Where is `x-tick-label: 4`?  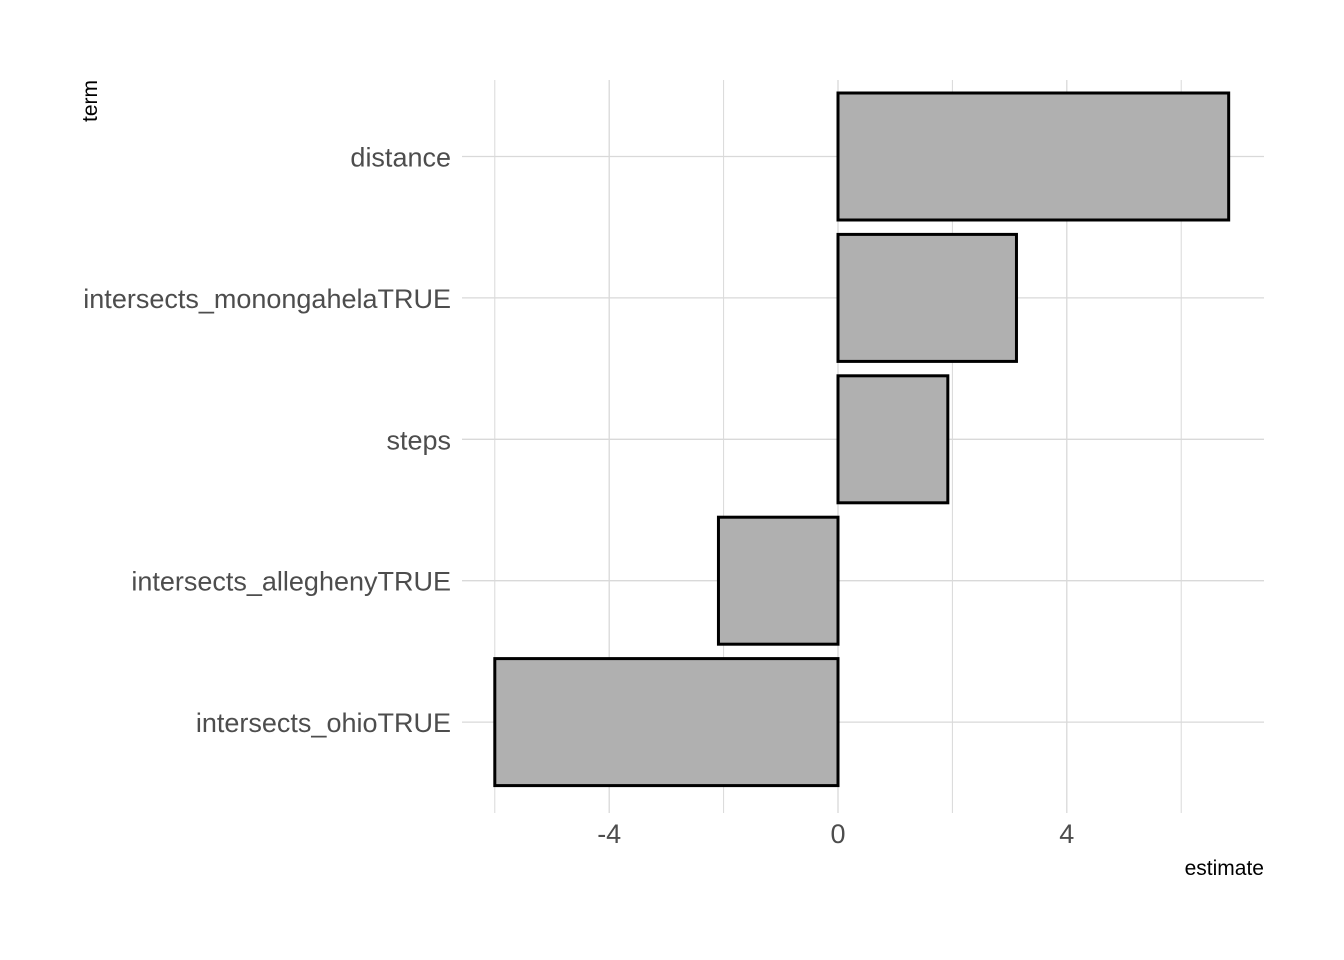
x-tick-label: 4 is located at coordinates (1066, 834).